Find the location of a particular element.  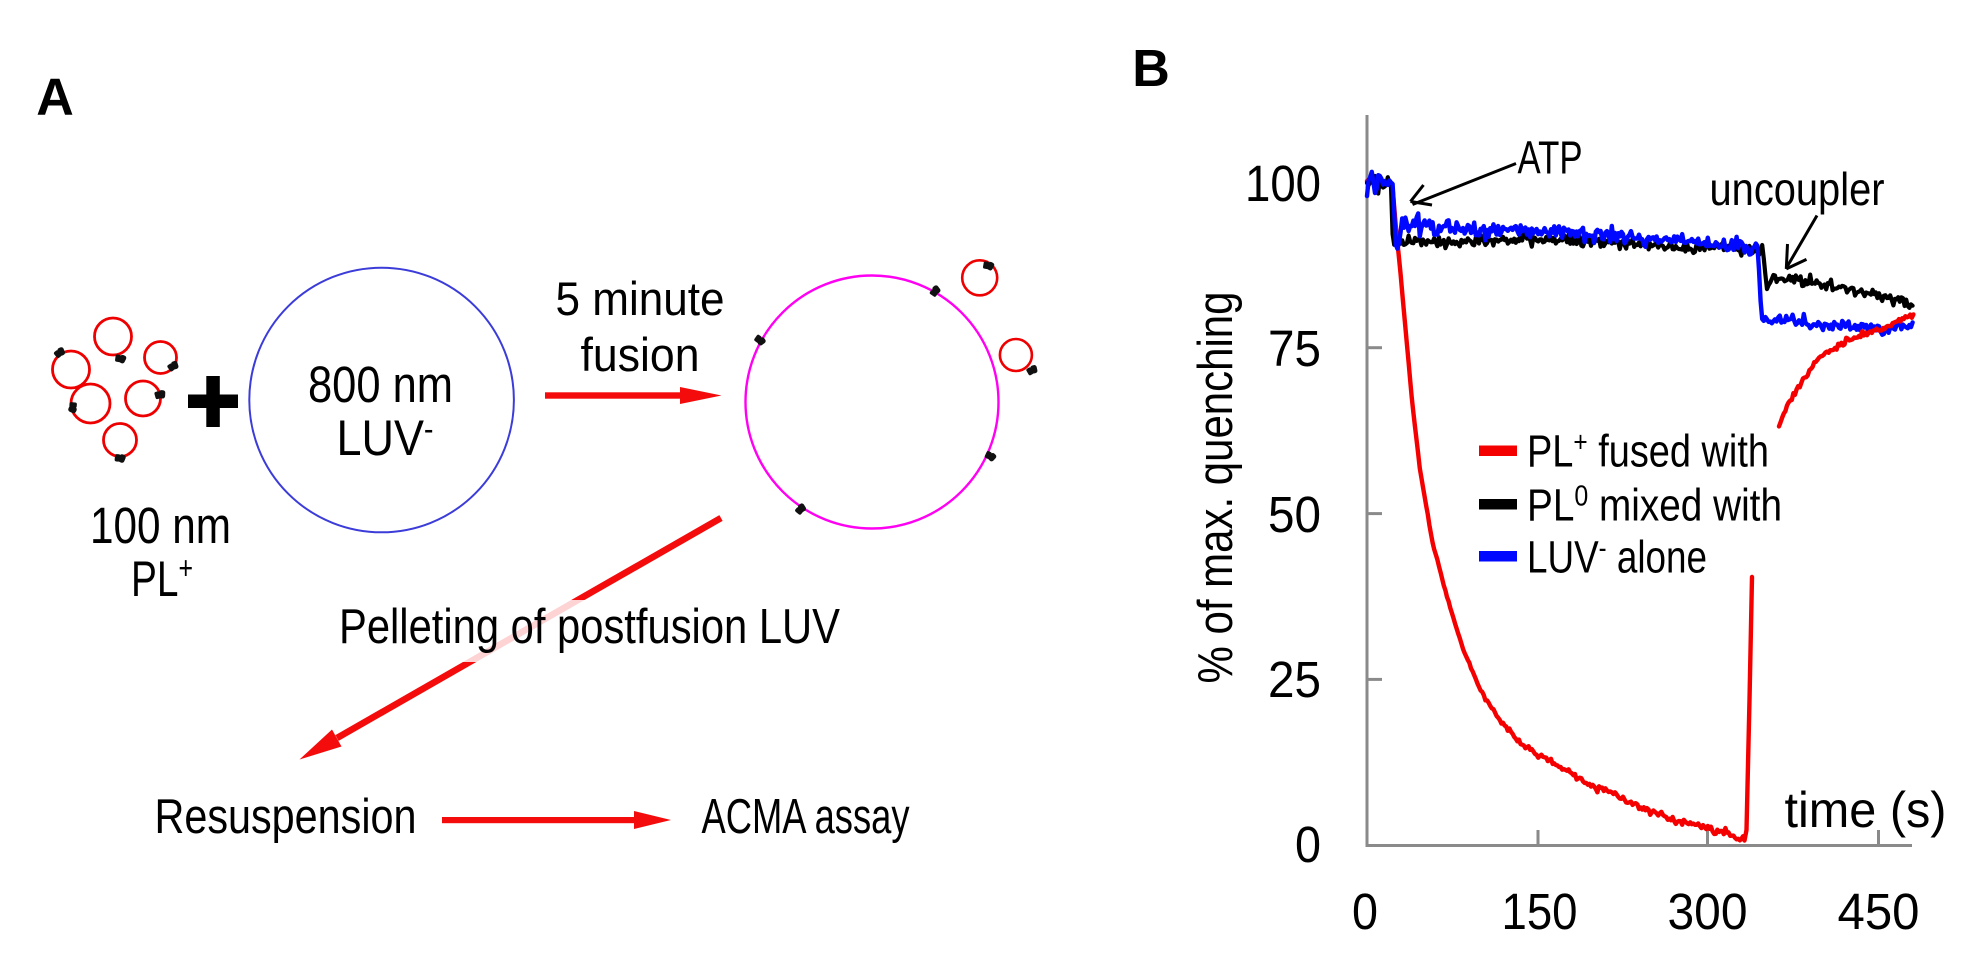

svg-text: PL0 mixed with is located at coordinates (1654, 505).